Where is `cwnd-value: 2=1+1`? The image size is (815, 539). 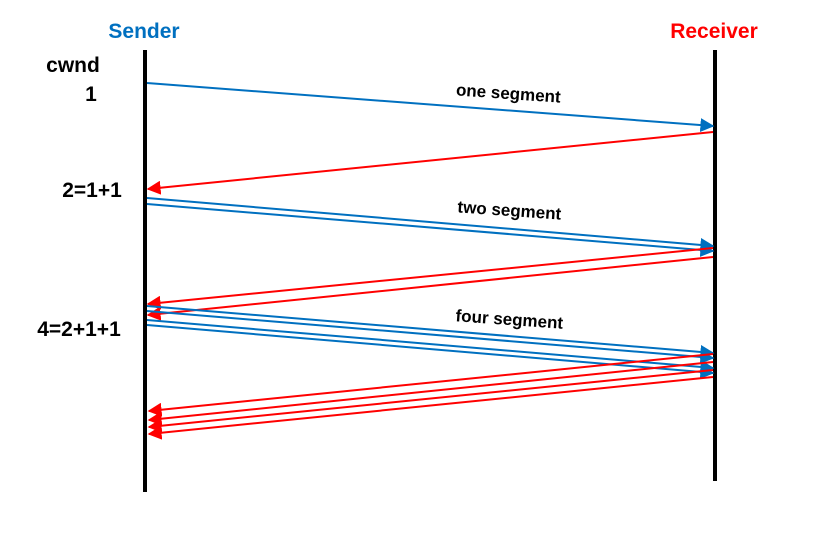 cwnd-value: 2=1+1 is located at coordinates (92, 190).